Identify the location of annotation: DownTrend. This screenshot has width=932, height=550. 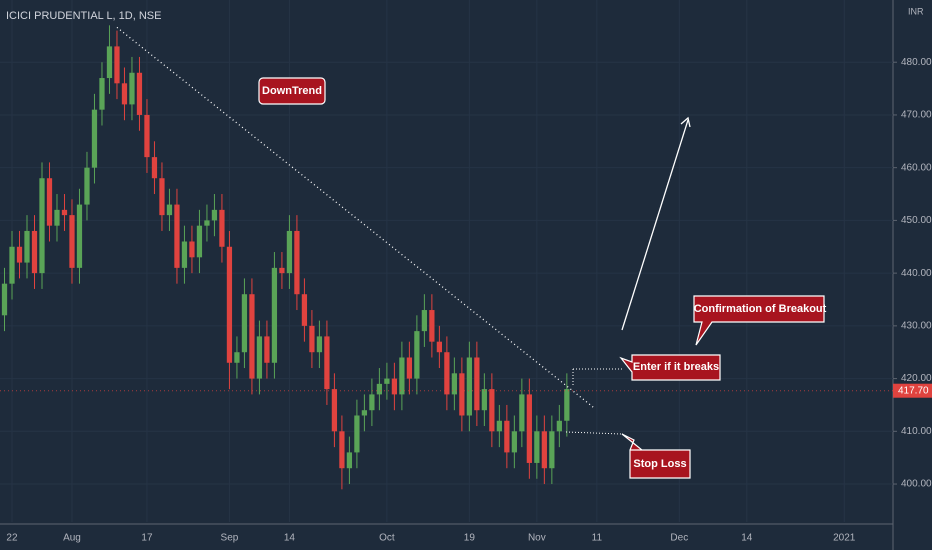
(292, 91).